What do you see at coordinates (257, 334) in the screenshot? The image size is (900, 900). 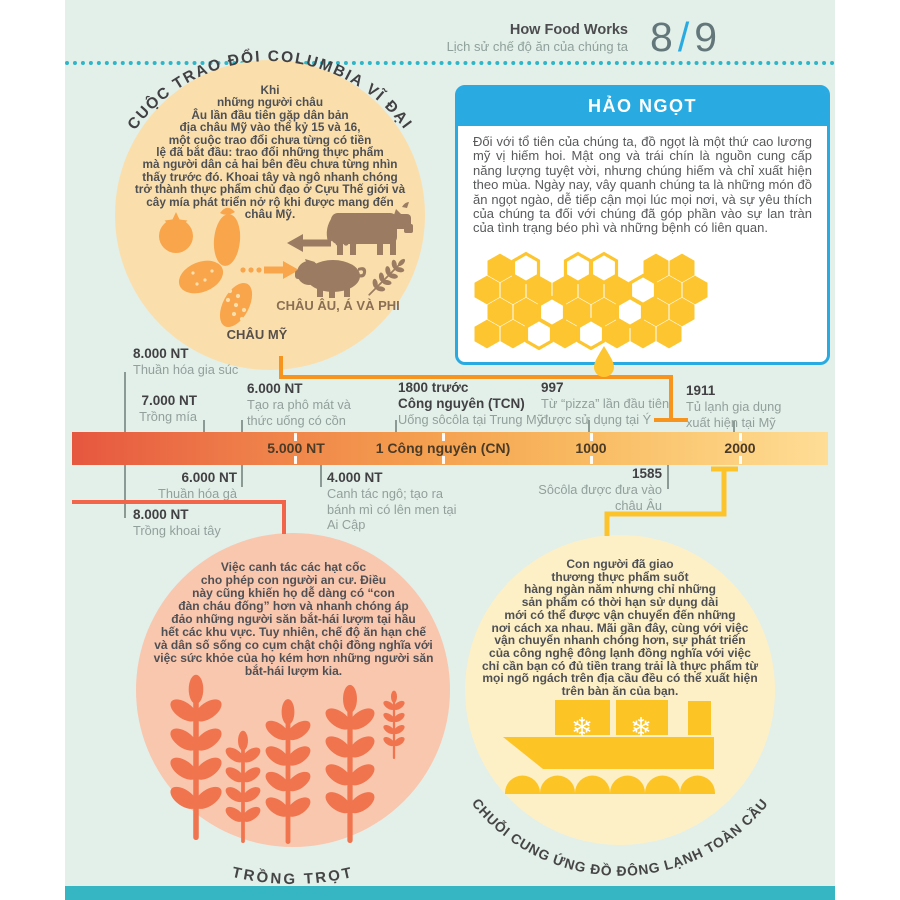 I see `new-world-label: CHÂU MỸ` at bounding box center [257, 334].